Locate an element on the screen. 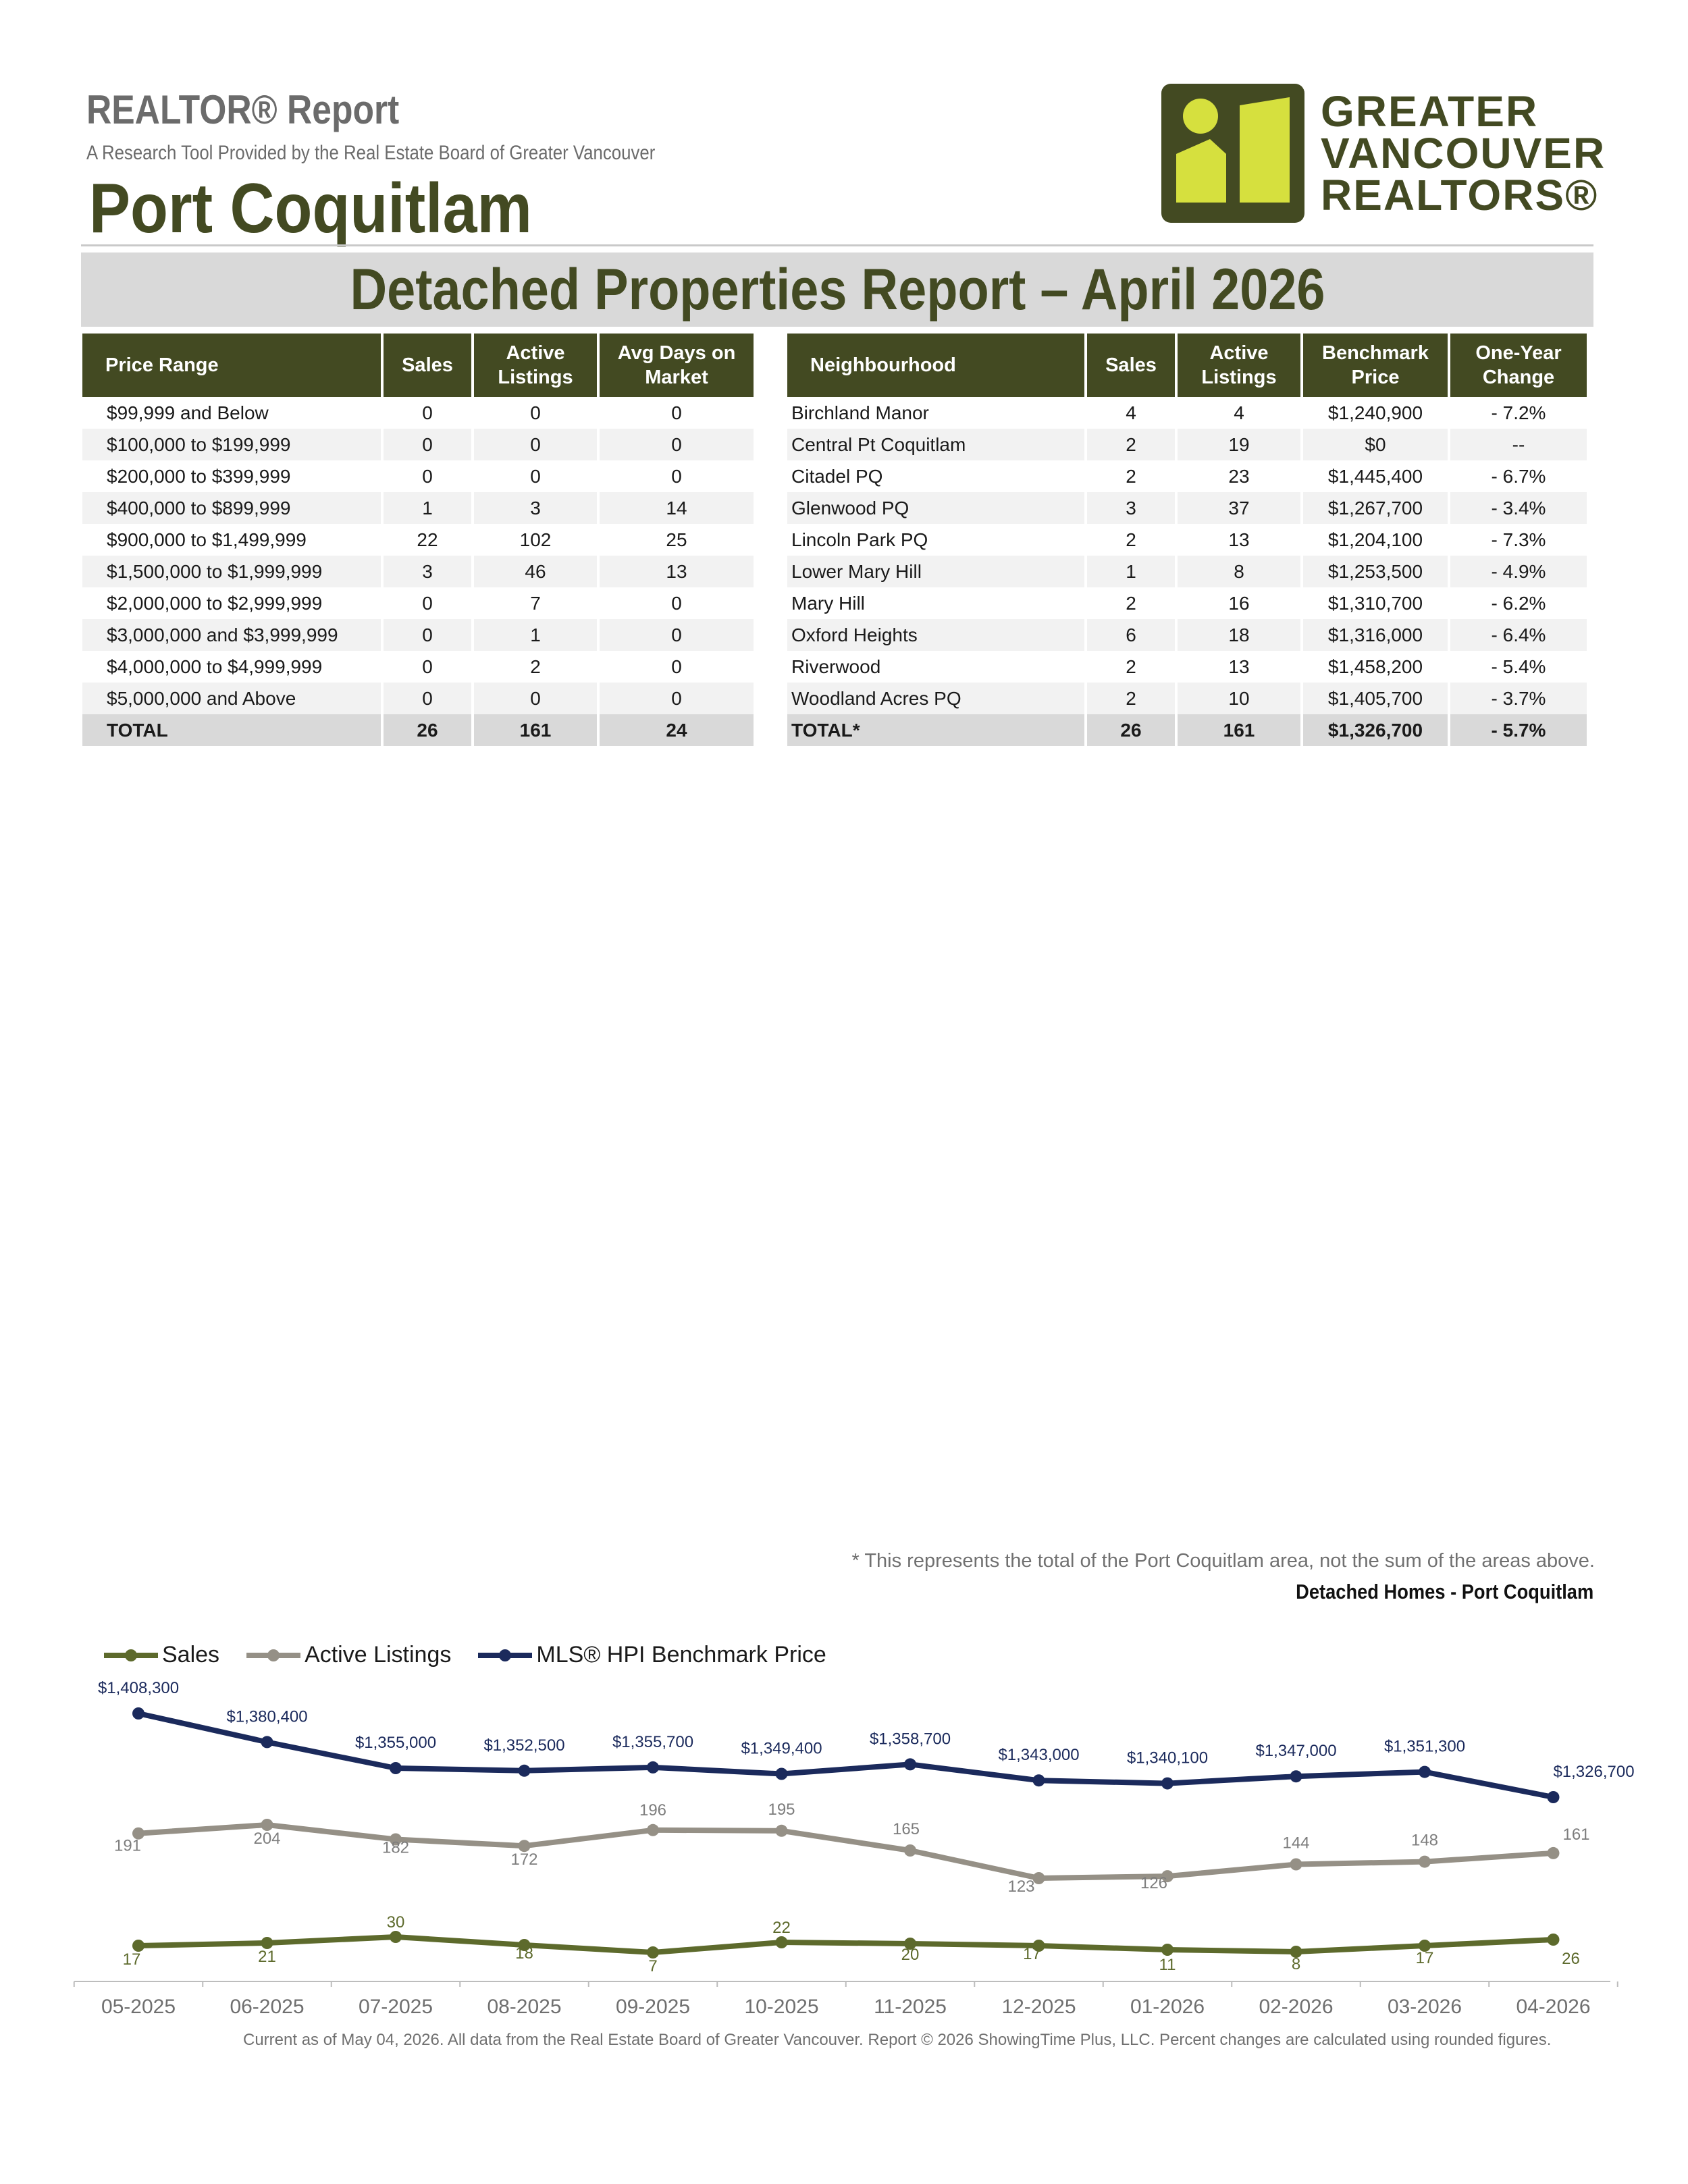  table-cell: Oxford Heights is located at coordinates (936, 635).